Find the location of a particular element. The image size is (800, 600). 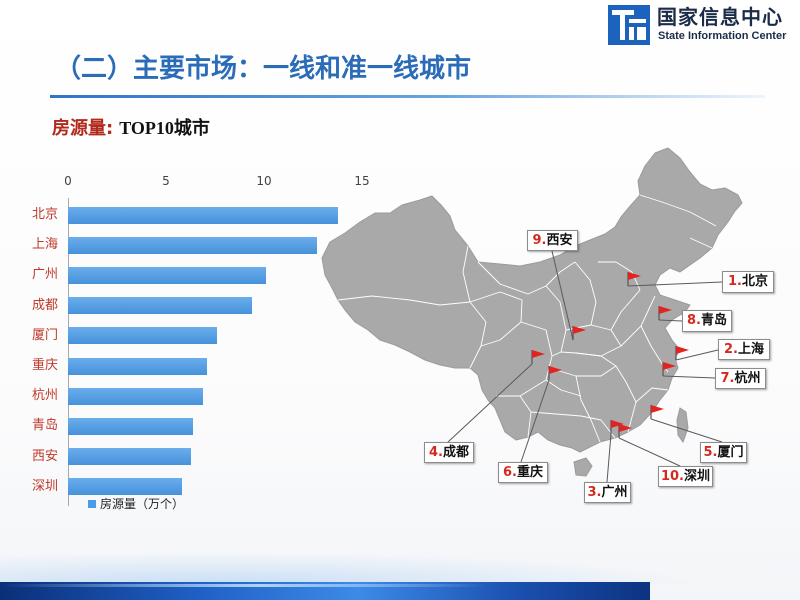

legend-swatch is located at coordinates (92, 504).